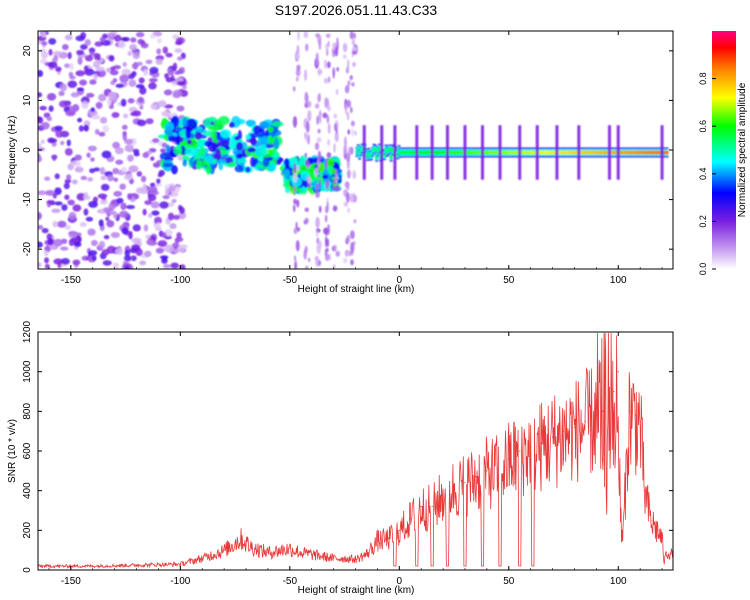 This screenshot has height=600, width=750. What do you see at coordinates (400, 280) in the screenshot?
I see `heatmap-x-tick-label: 0` at bounding box center [400, 280].